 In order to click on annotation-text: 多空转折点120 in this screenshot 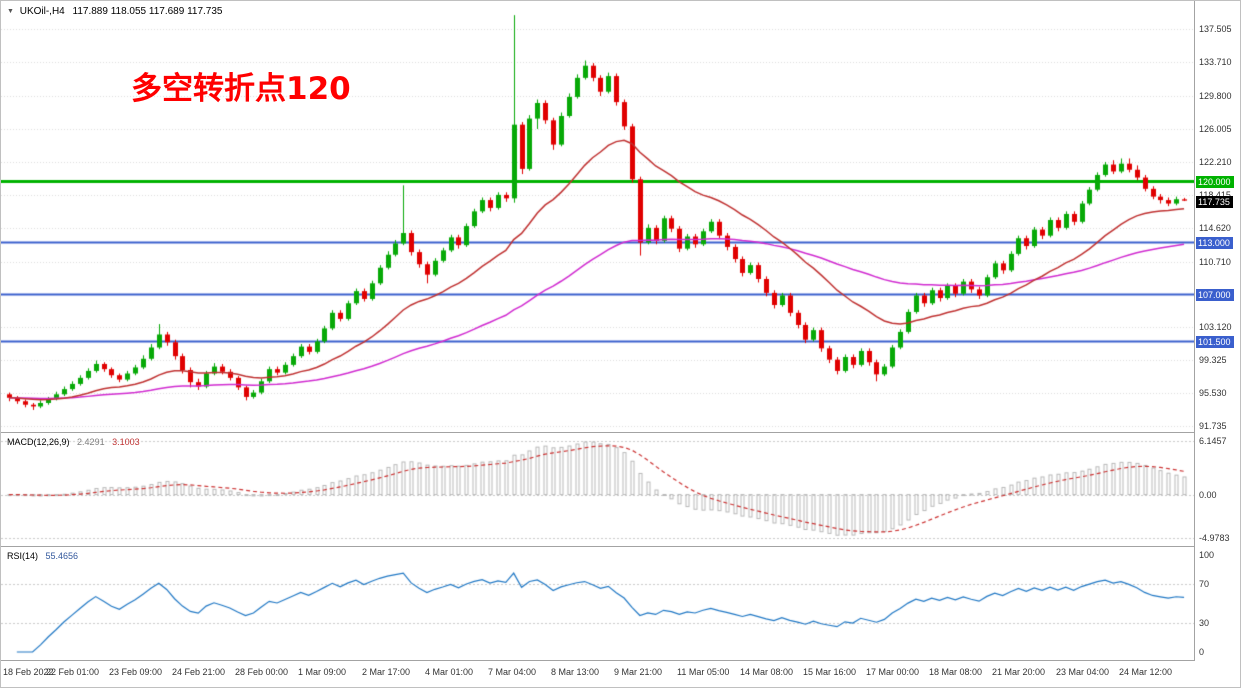, I will do `click(241, 89)`.